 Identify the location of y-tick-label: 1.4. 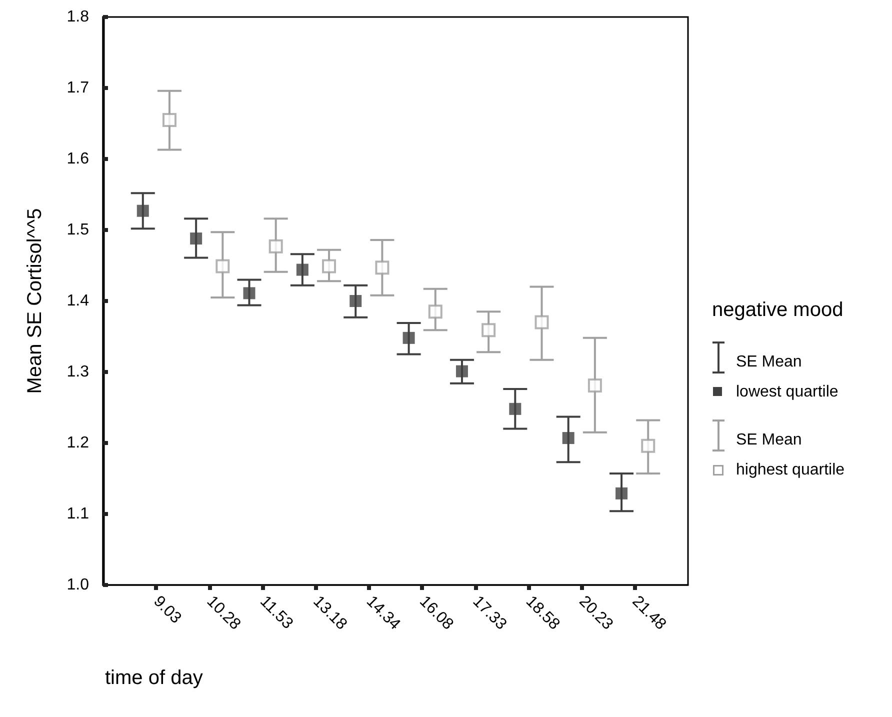
(78, 301).